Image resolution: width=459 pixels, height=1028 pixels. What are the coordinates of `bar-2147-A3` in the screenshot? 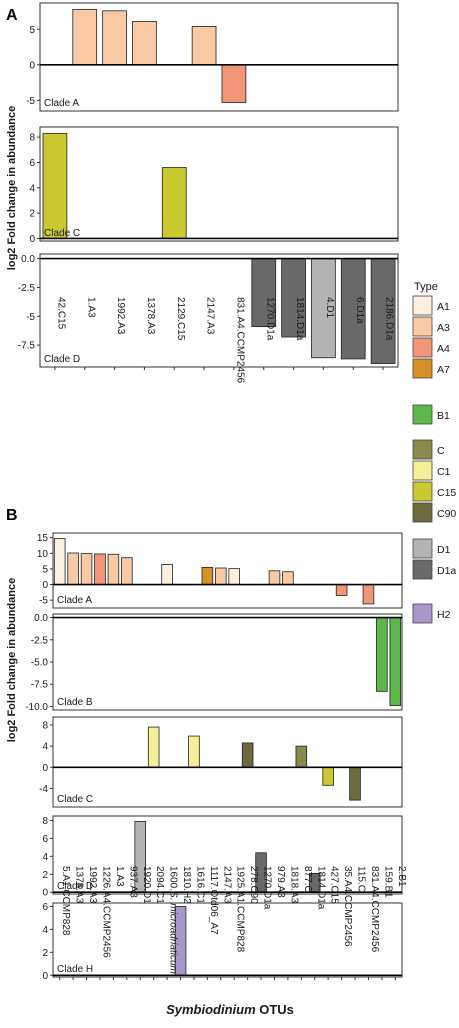 It's located at (221, 576).